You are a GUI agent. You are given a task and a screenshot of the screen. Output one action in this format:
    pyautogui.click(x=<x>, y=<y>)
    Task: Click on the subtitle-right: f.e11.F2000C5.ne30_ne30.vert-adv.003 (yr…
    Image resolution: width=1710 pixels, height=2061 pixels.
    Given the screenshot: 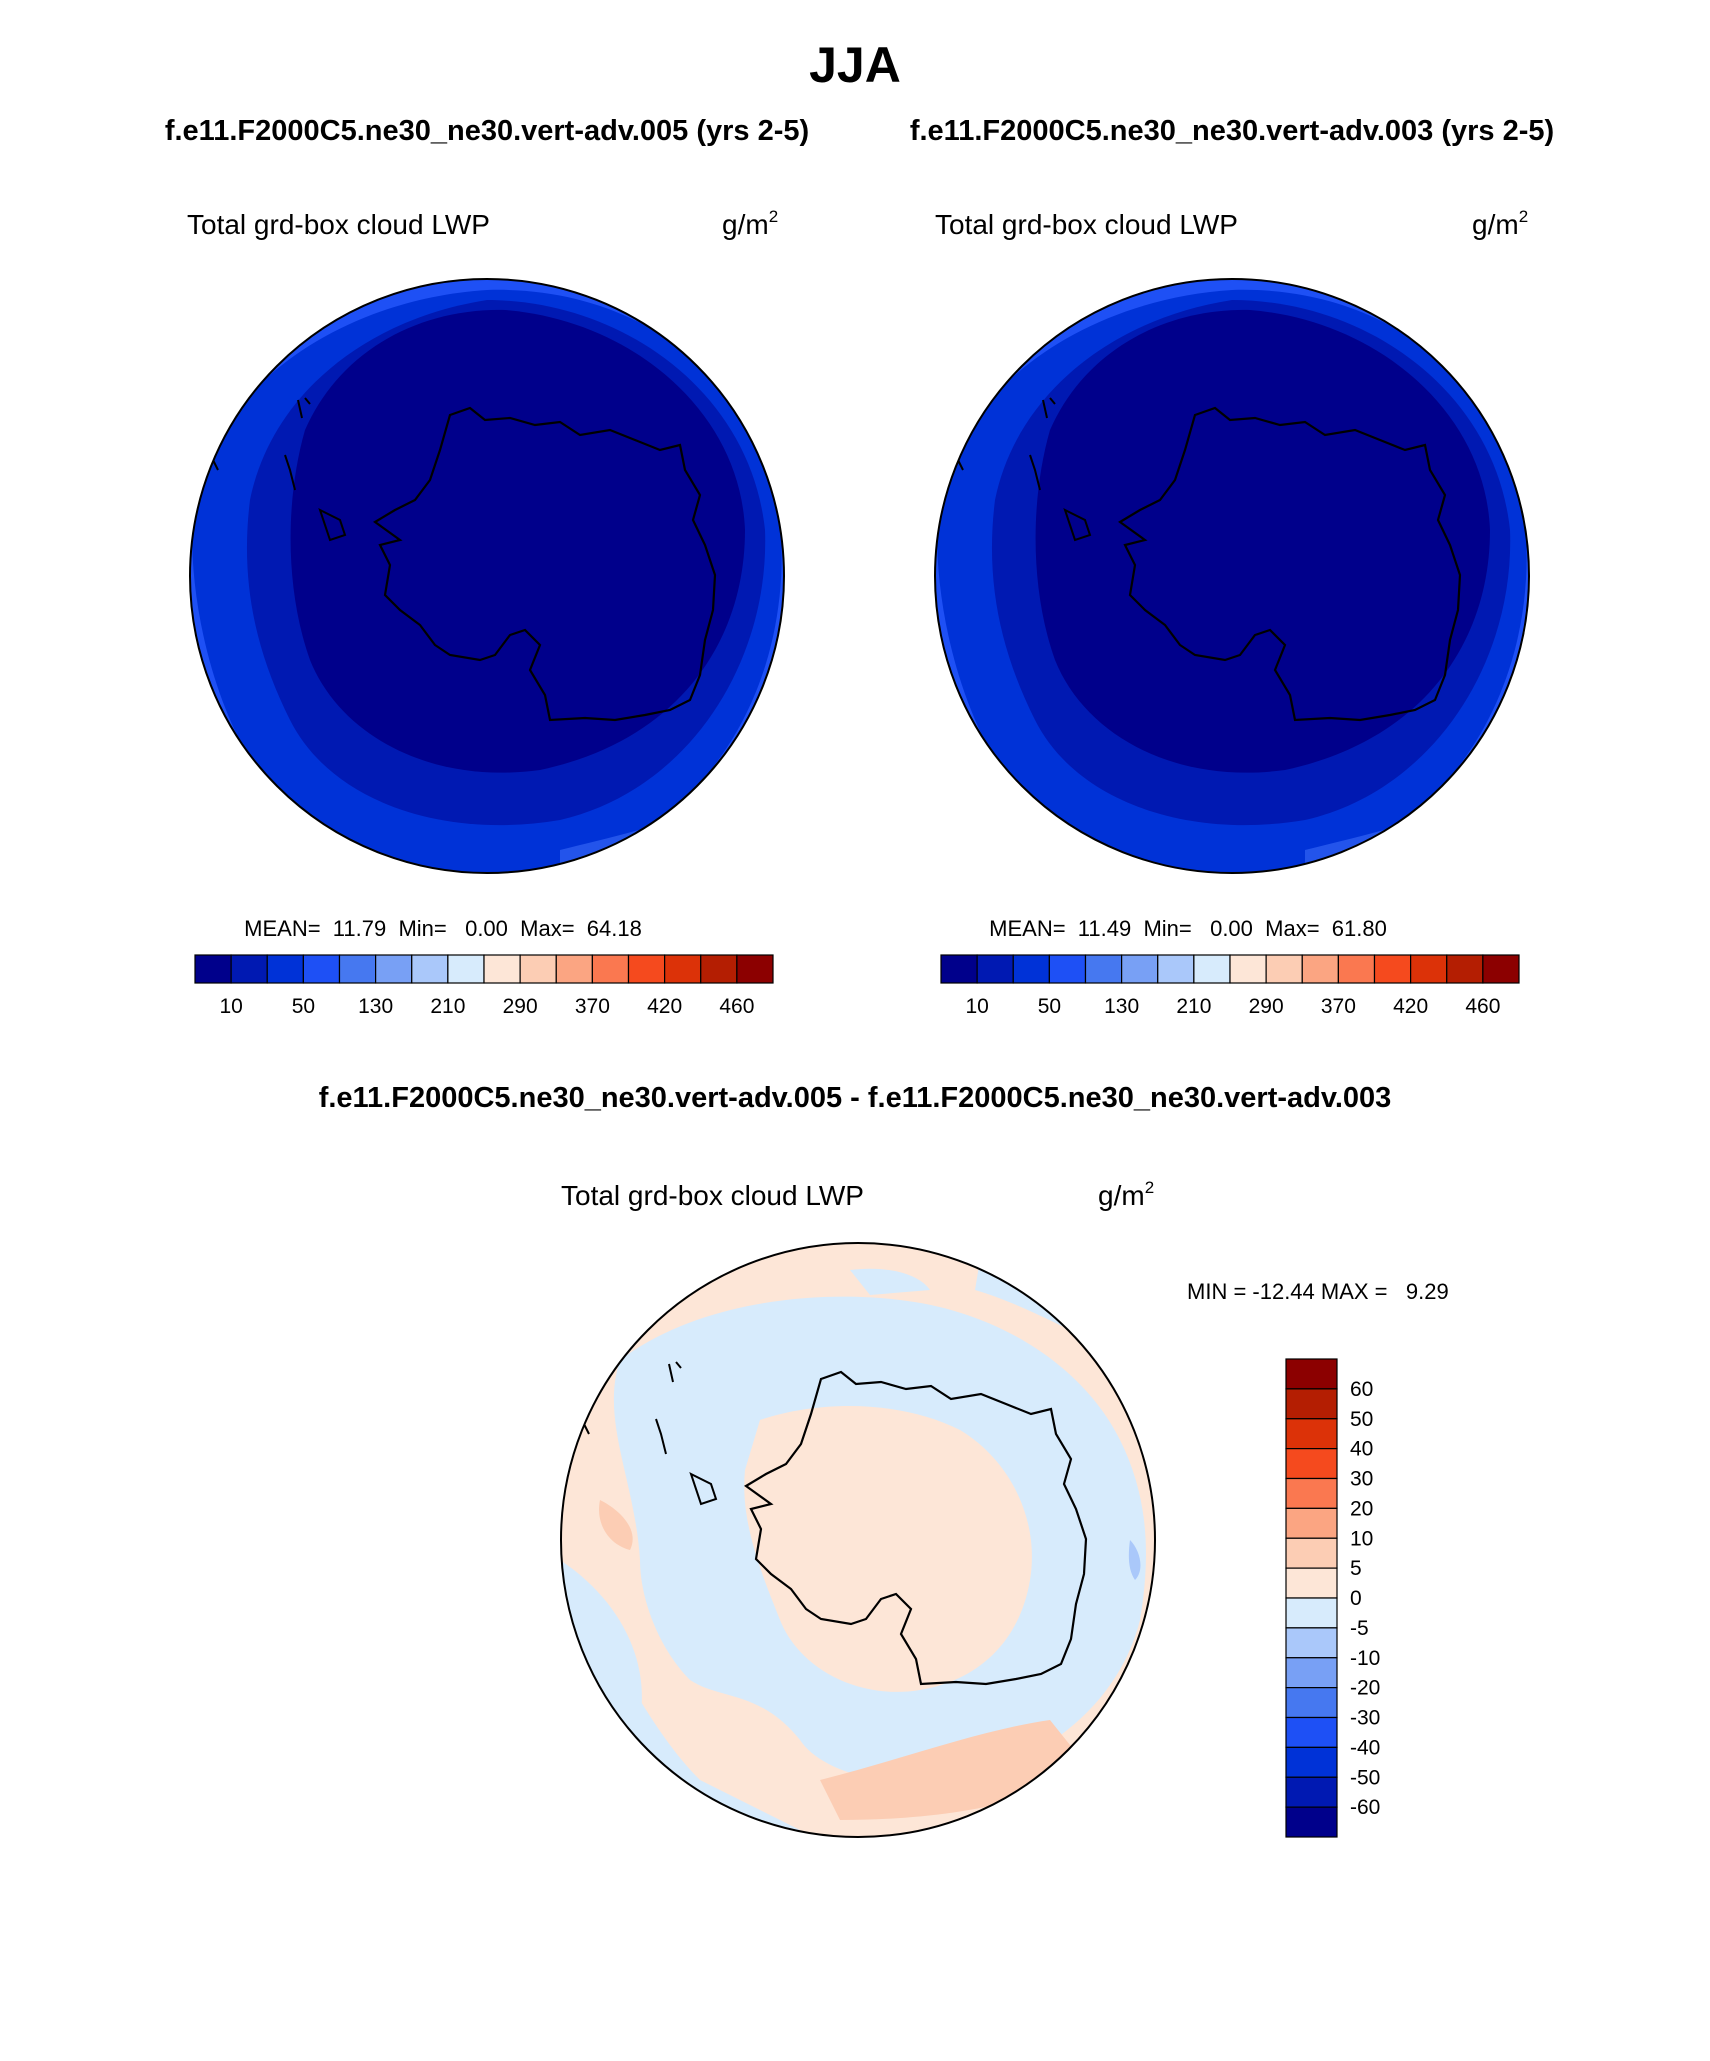 What is the action you would take?
    pyautogui.click(x=1232, y=131)
    